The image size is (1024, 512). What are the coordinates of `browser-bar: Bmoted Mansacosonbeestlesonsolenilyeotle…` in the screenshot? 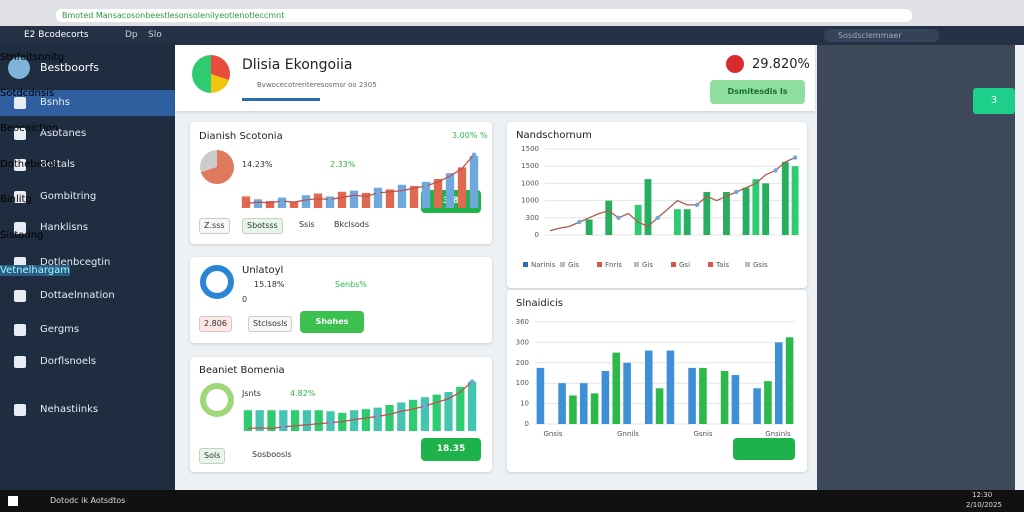 It's located at (512, 13).